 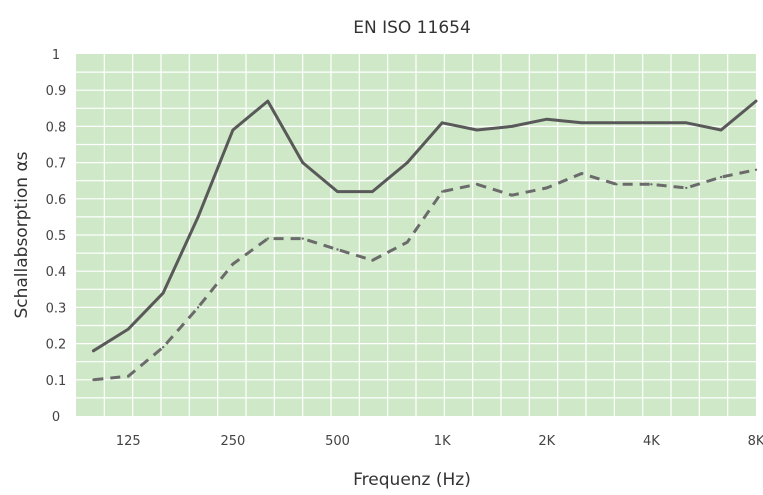 I want to click on y-axis-label: Schallabsorption αs, so click(x=22, y=234).